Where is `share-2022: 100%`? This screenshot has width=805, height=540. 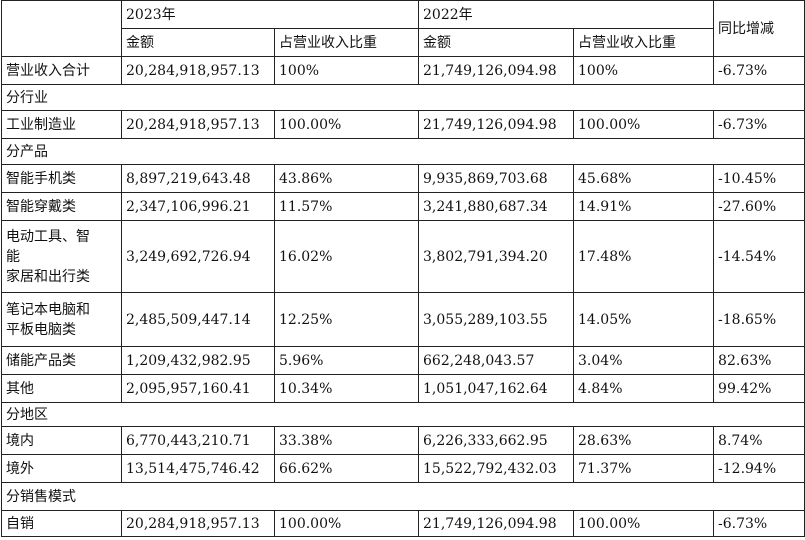
share-2022: 100% is located at coordinates (644, 70).